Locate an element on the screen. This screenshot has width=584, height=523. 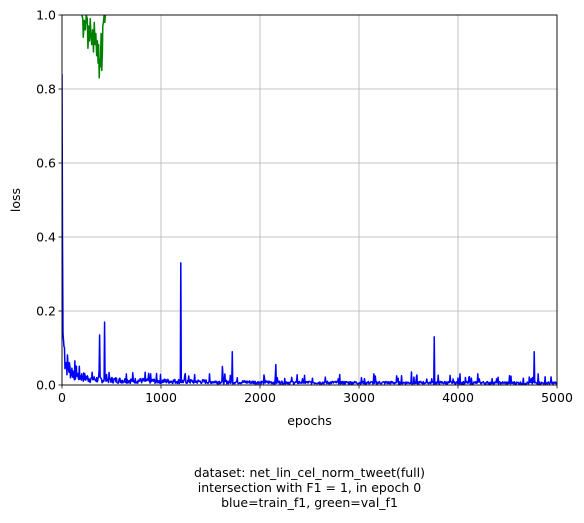
y-tick-label: 0.8 is located at coordinates (46, 89).